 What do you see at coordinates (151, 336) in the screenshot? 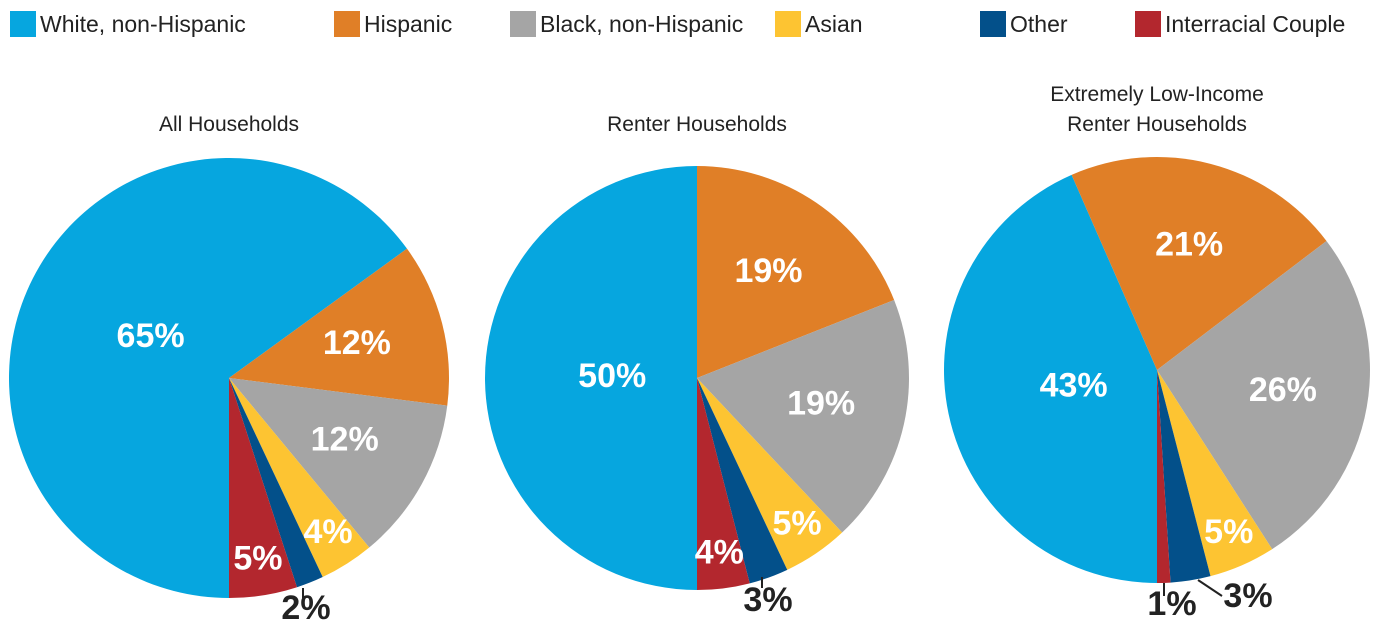
I see `data-label: 65%` at bounding box center [151, 336].